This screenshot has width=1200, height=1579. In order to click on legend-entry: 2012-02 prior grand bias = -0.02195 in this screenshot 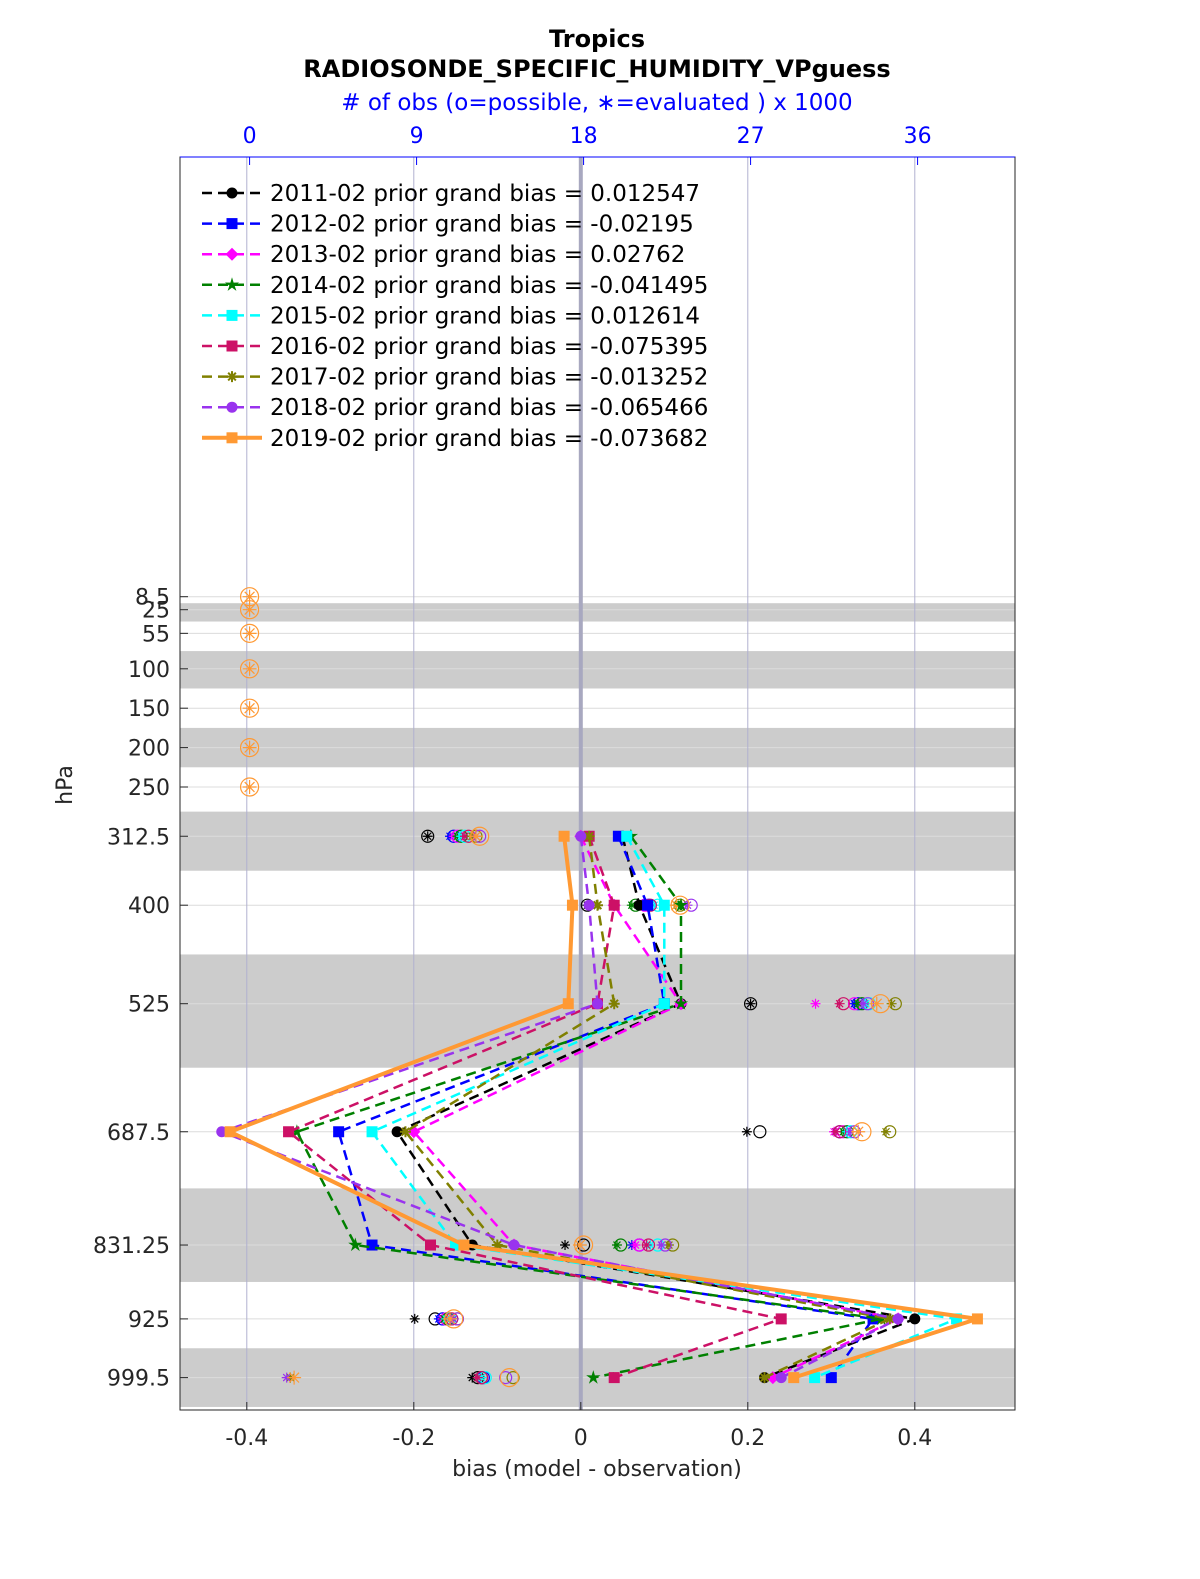, I will do `click(482, 225)`.